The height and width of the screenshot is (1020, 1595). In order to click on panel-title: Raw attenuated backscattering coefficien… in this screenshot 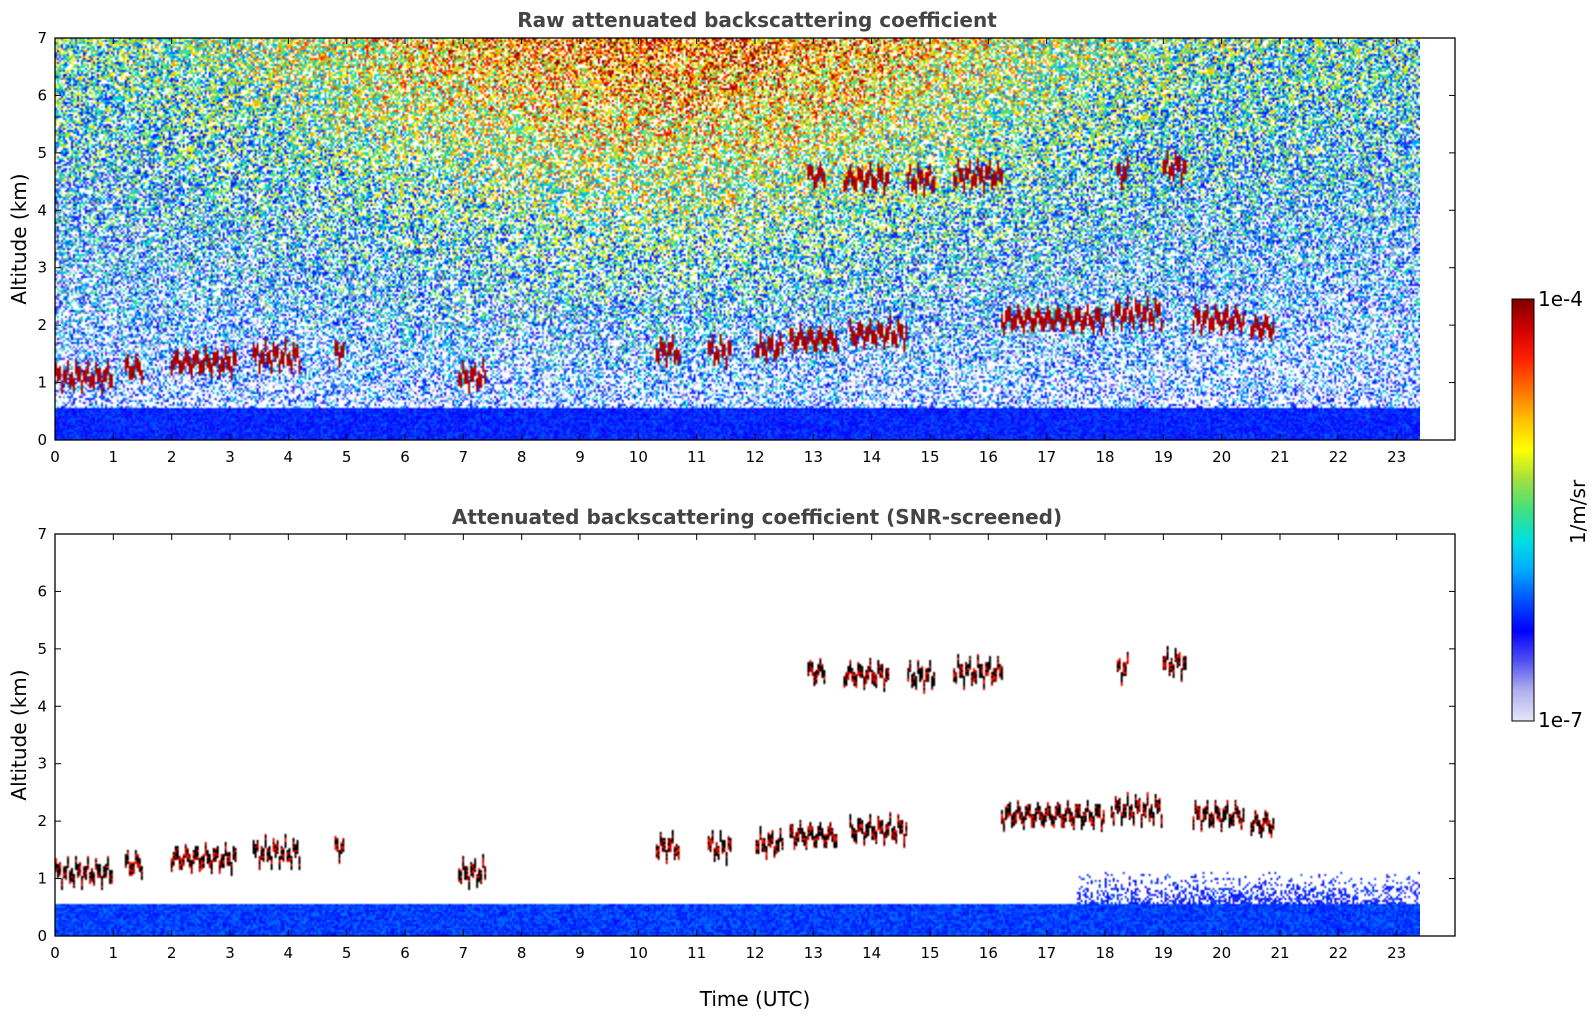, I will do `click(757, 20)`.